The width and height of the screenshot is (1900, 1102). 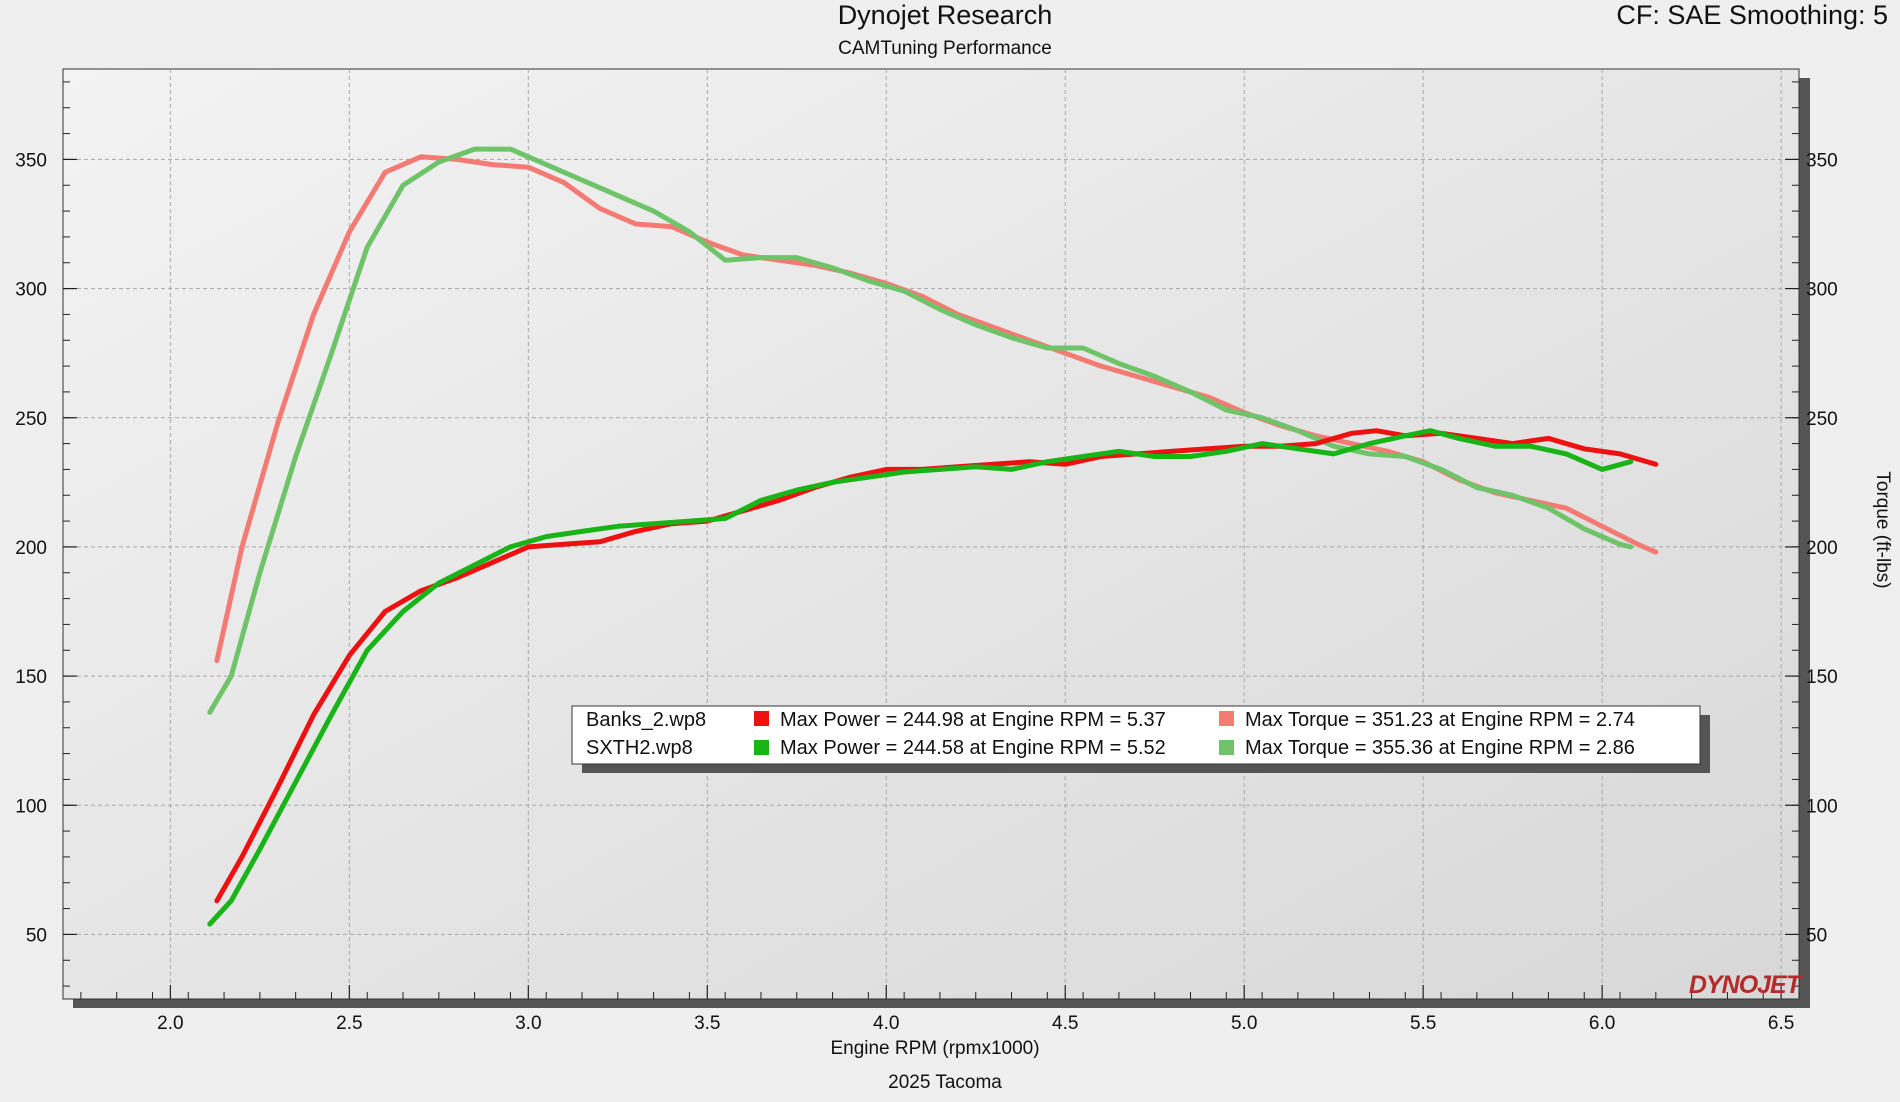 I want to click on y-tick-labels-left: 50 100 150 200 250 300 350, so click(x=31, y=548).